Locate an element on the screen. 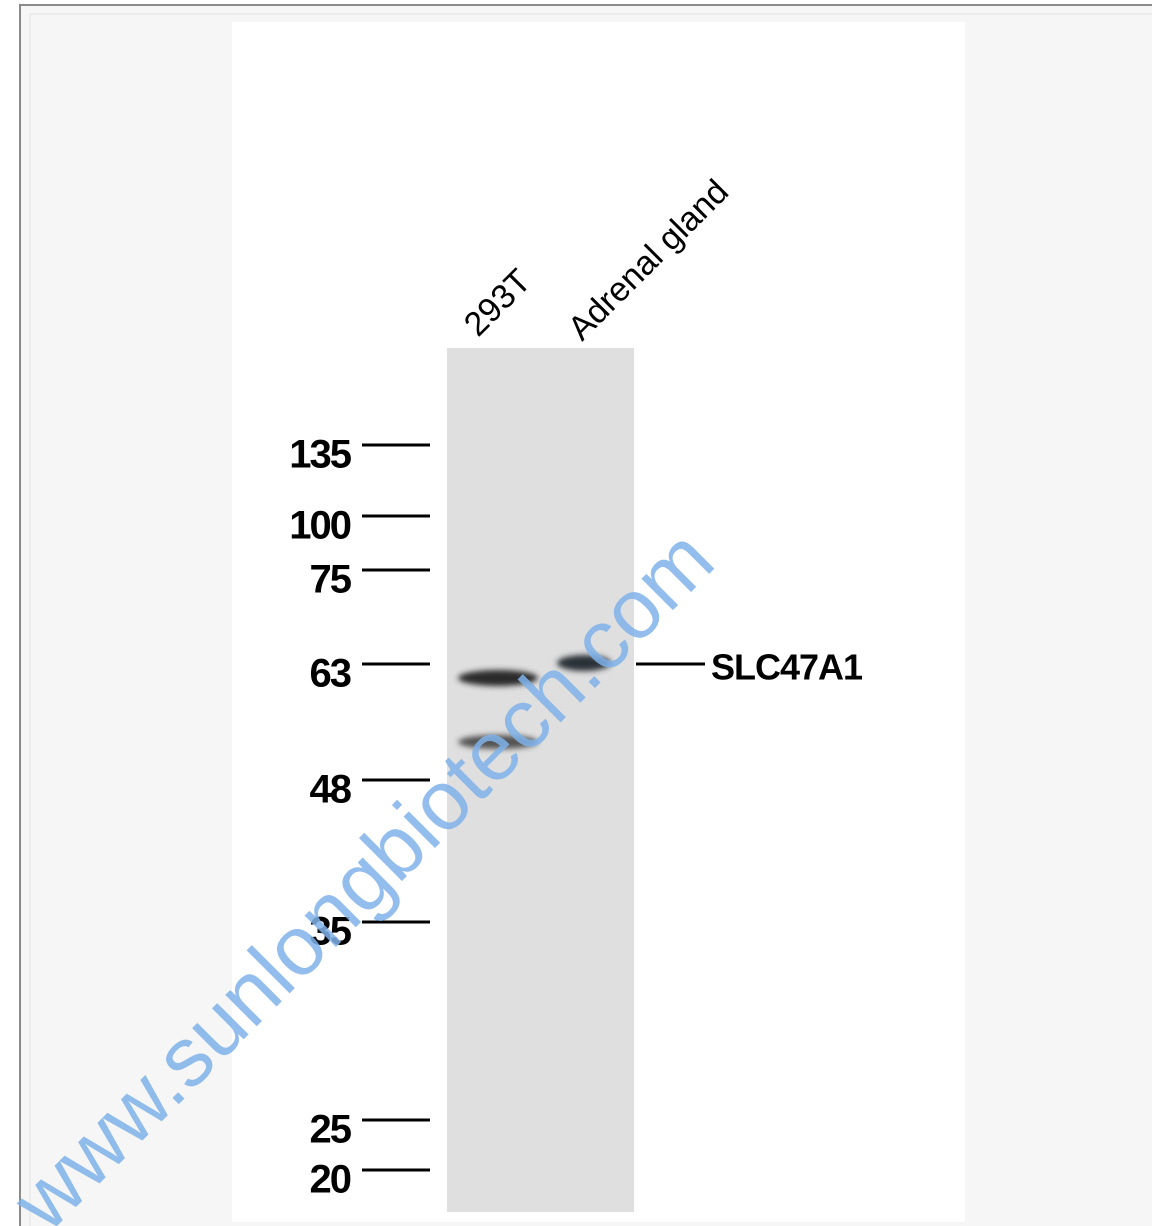  marker-label: 25 is located at coordinates (331, 1130).